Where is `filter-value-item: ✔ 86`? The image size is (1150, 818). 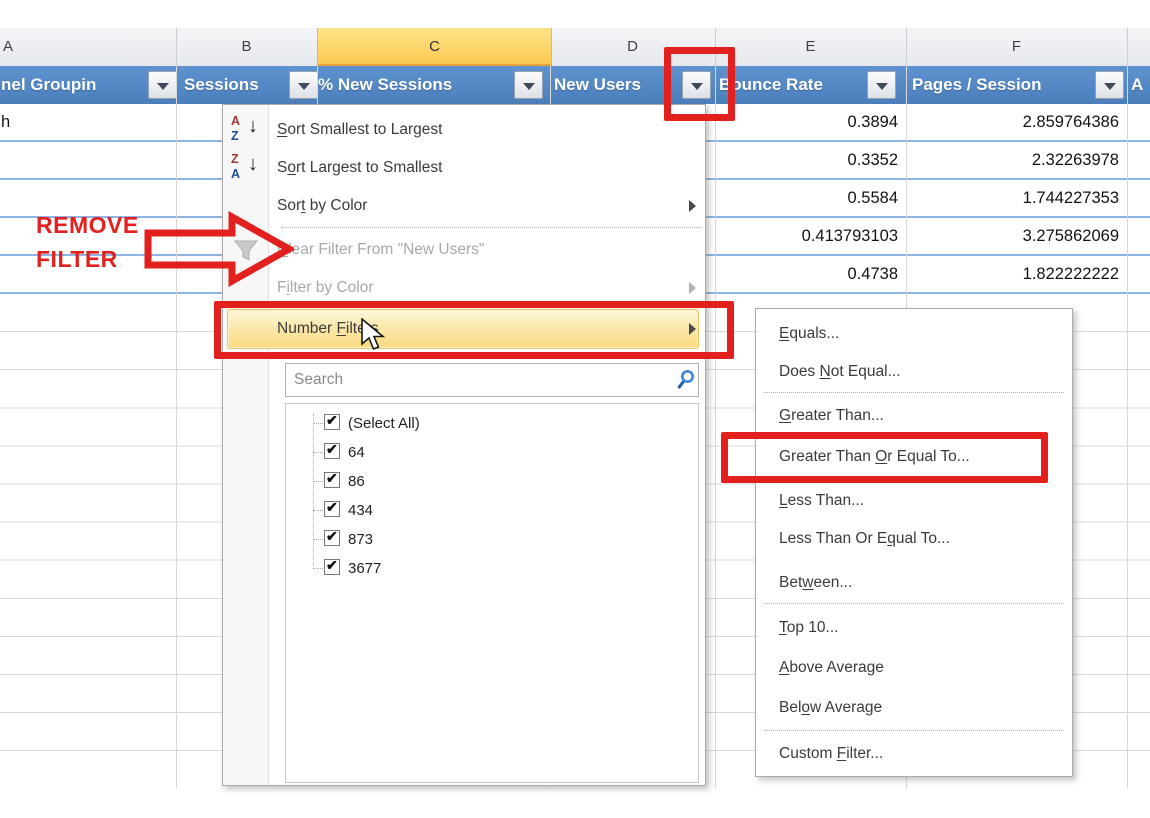 filter-value-item: ✔ 86 is located at coordinates (491, 481).